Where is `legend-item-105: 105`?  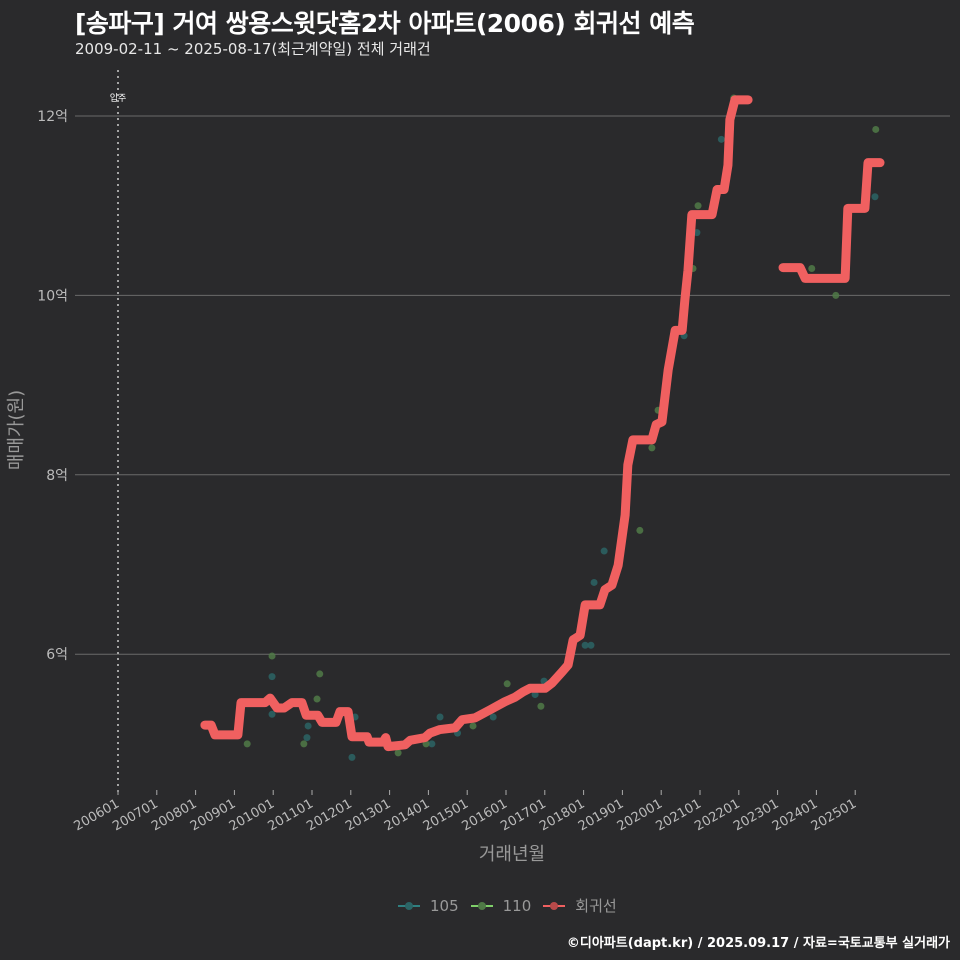 legend-item-105: 105 is located at coordinates (428, 906).